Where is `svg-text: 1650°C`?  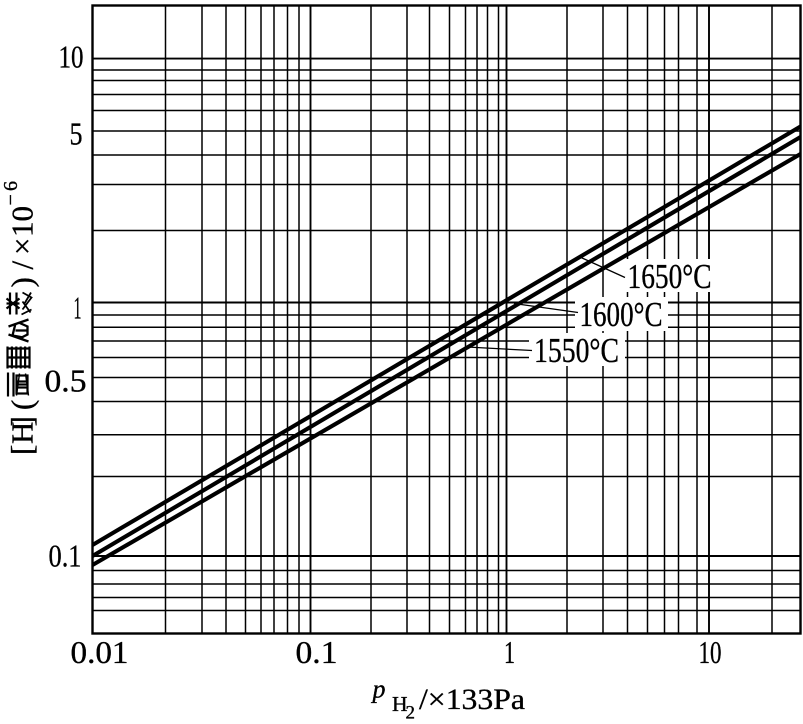 svg-text: 1650°C is located at coordinates (670, 277).